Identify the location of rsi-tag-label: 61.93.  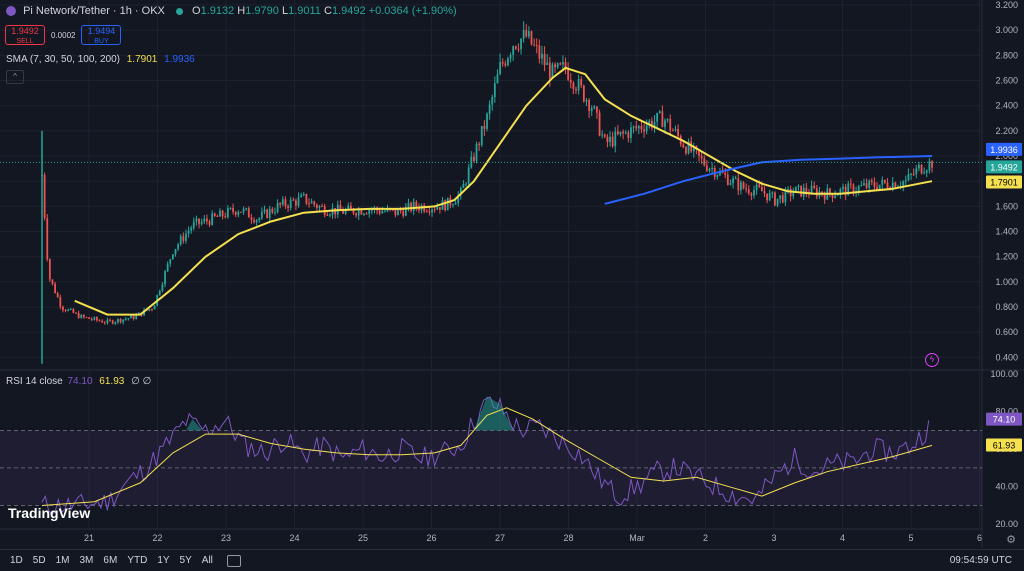
(1004, 445).